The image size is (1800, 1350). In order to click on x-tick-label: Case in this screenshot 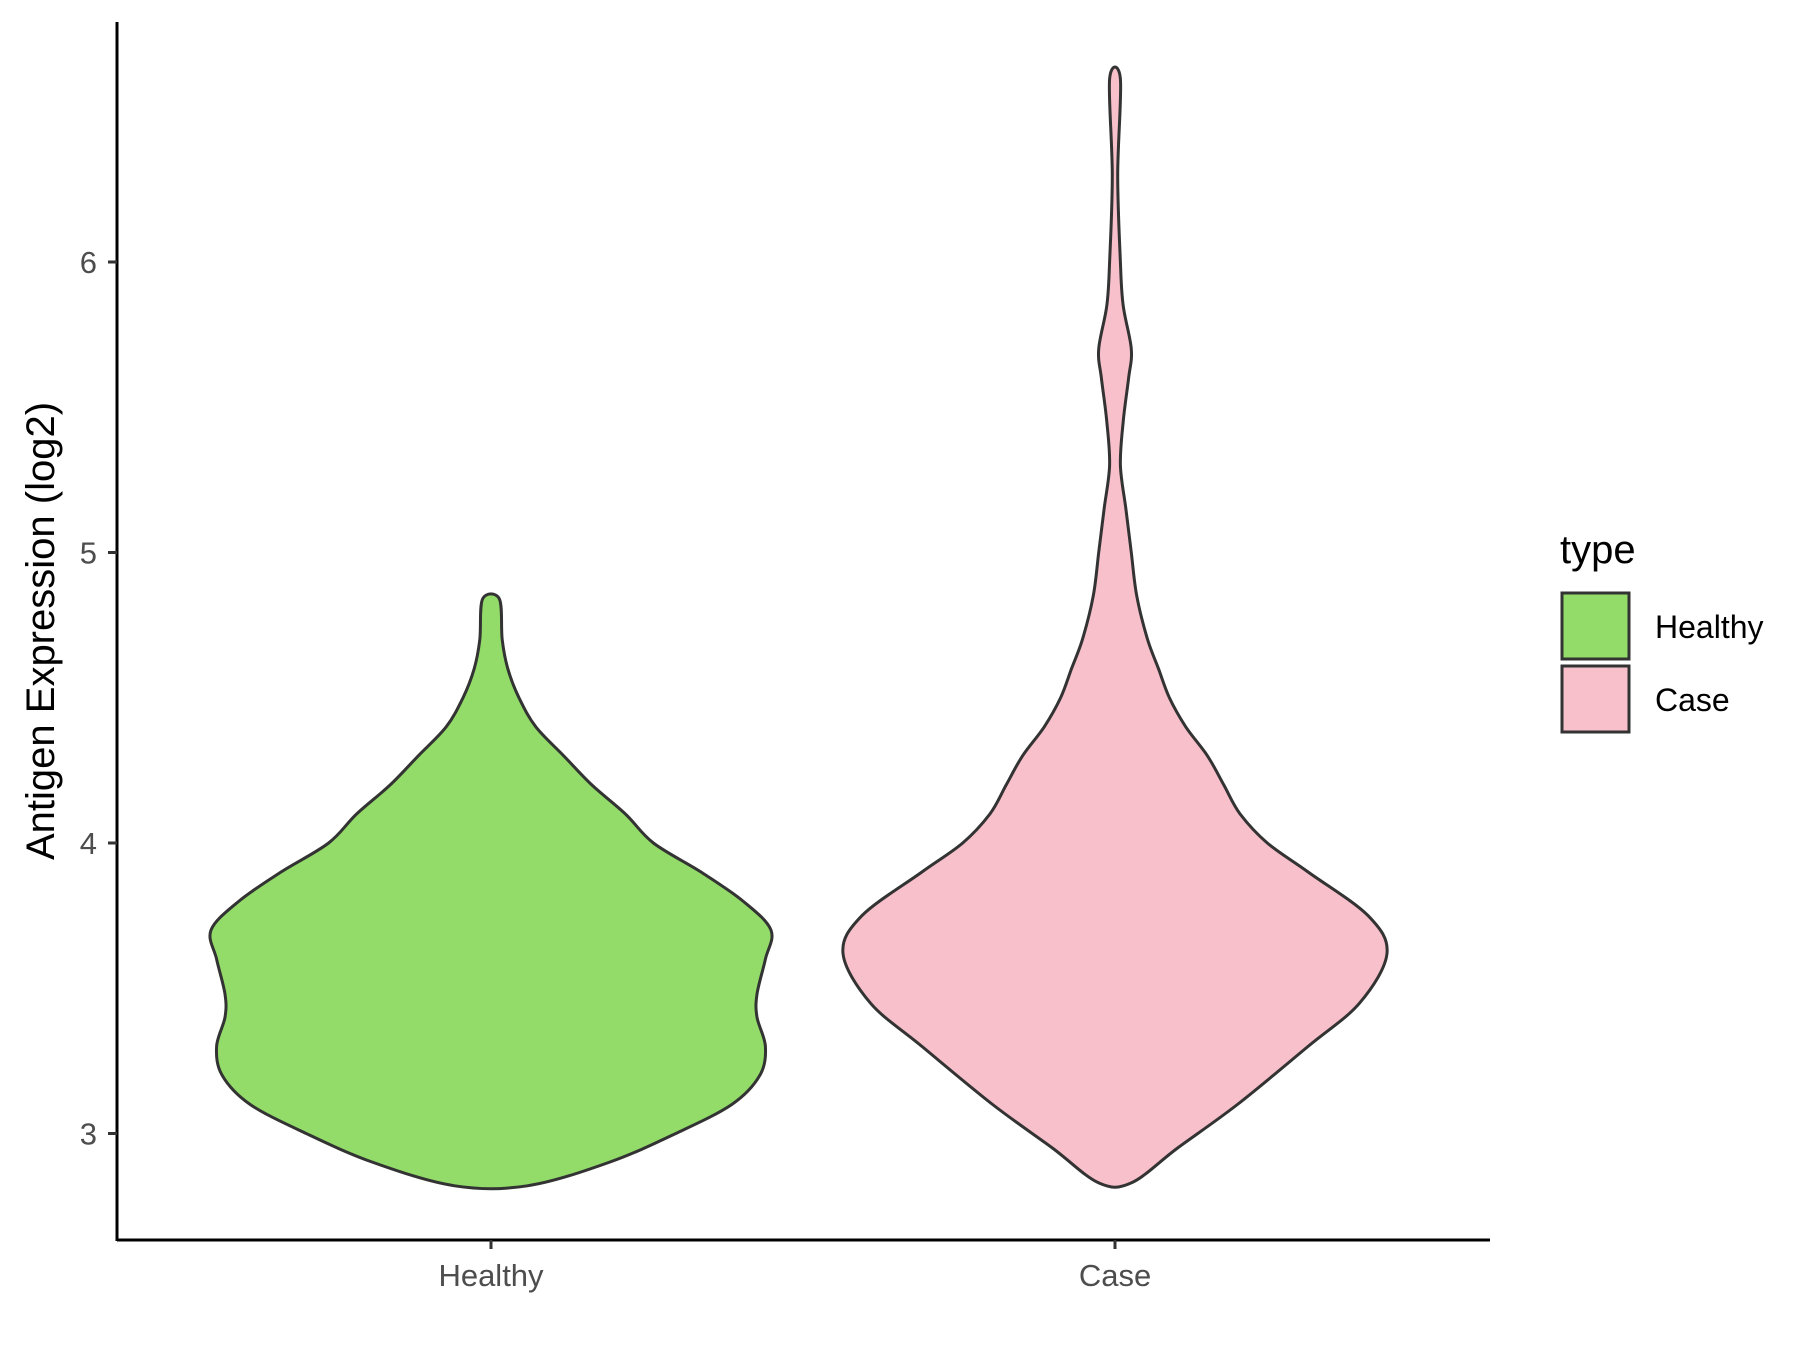, I will do `click(1115, 1275)`.